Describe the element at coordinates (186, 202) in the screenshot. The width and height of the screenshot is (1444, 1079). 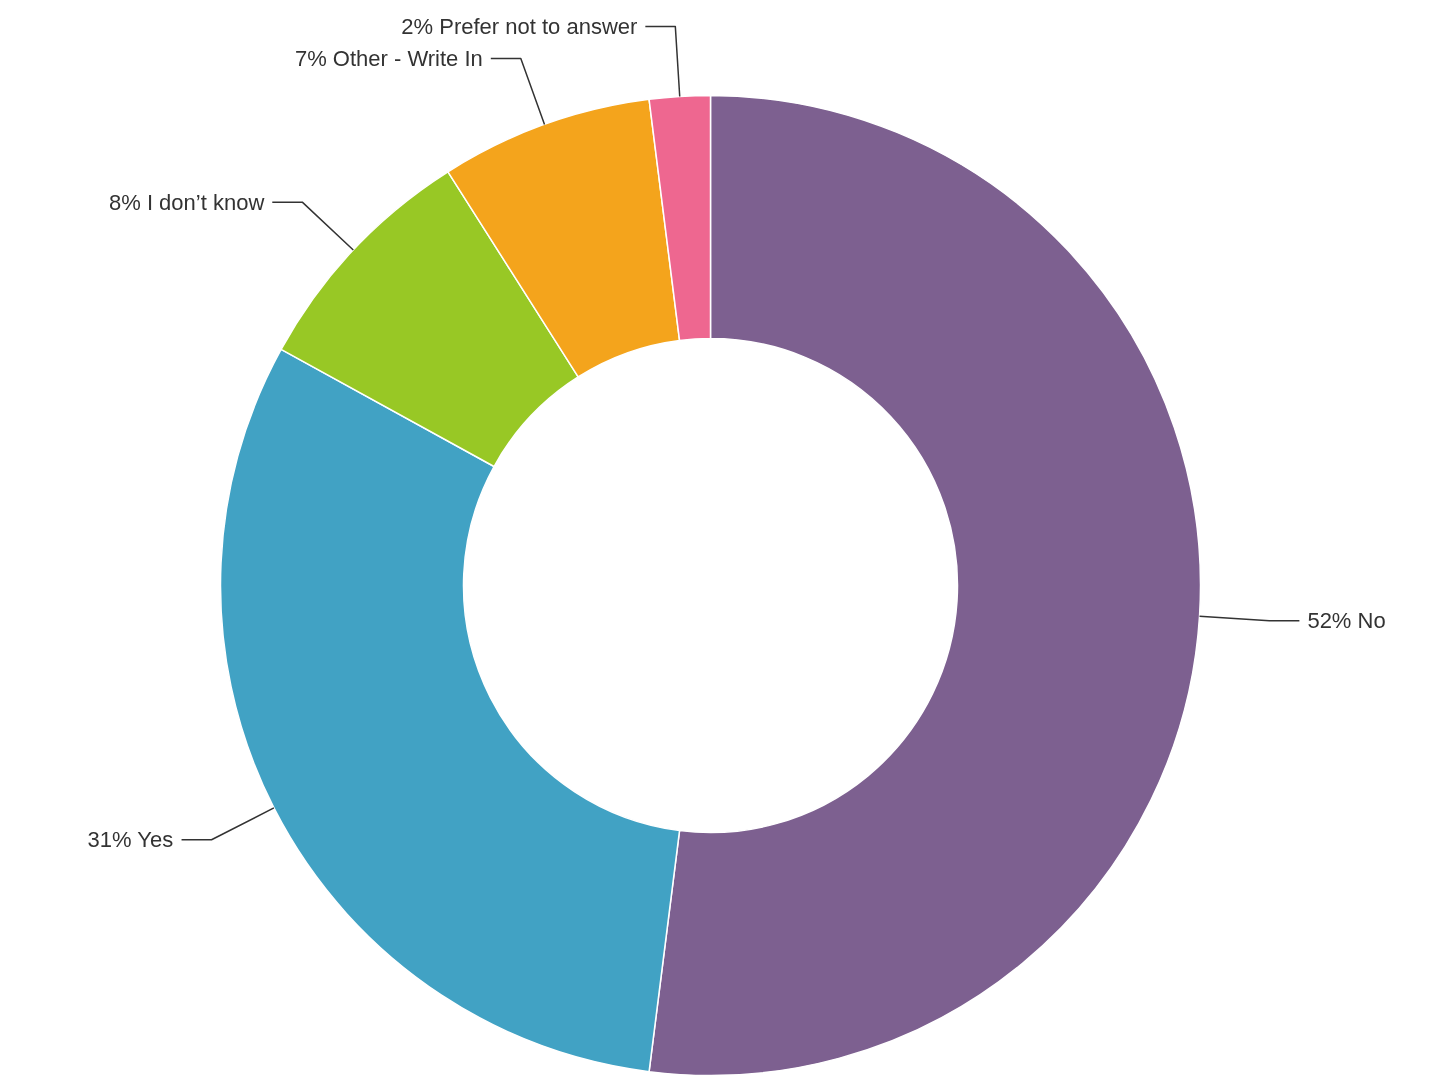
I see `slice-label: 8% I don’t know` at that location.